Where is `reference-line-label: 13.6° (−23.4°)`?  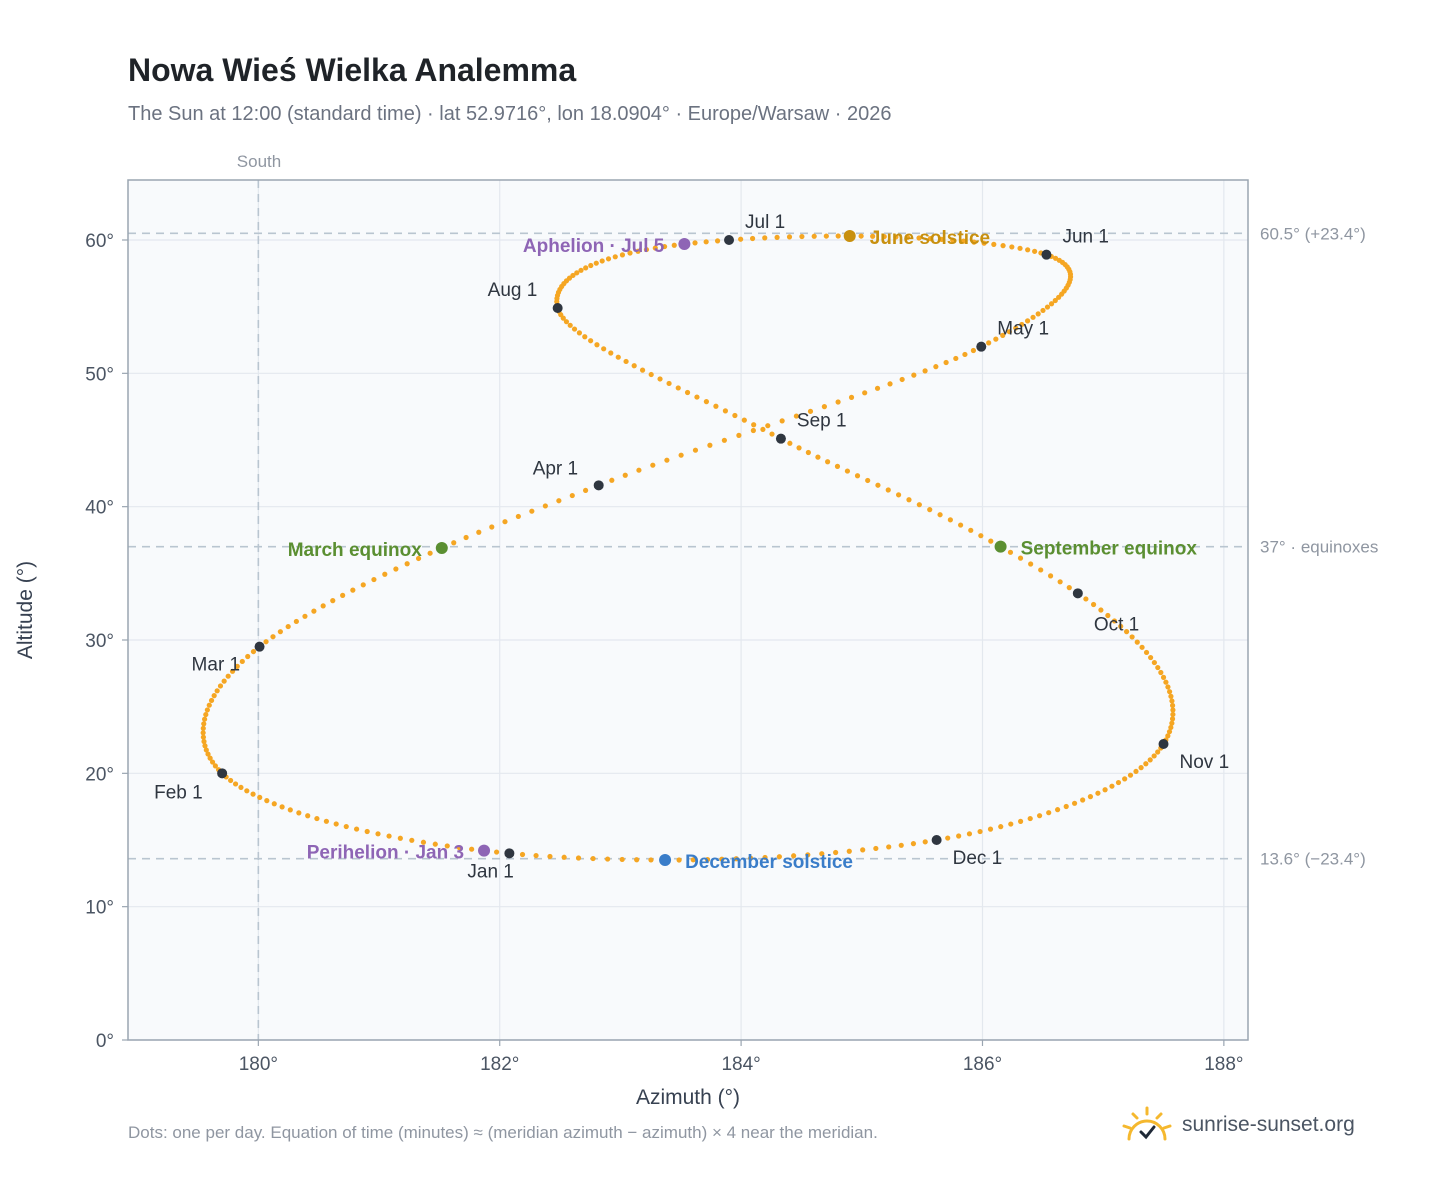
reference-line-label: 13.6° (−23.4°) is located at coordinates (1313, 859).